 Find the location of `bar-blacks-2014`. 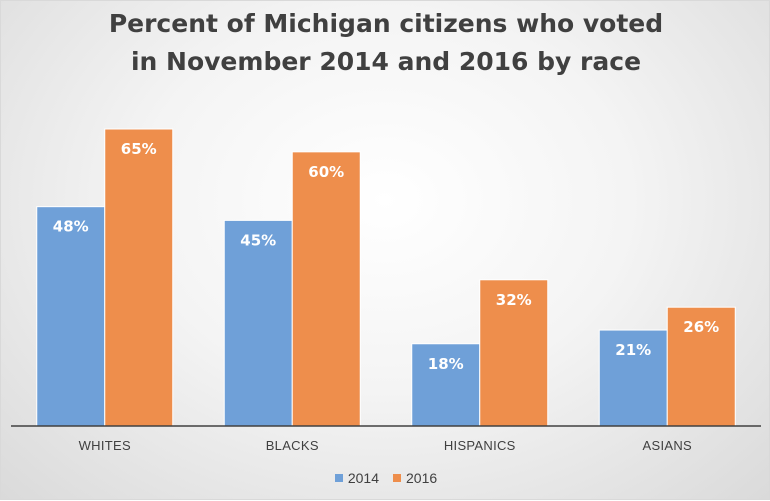

bar-blacks-2014 is located at coordinates (258, 323).